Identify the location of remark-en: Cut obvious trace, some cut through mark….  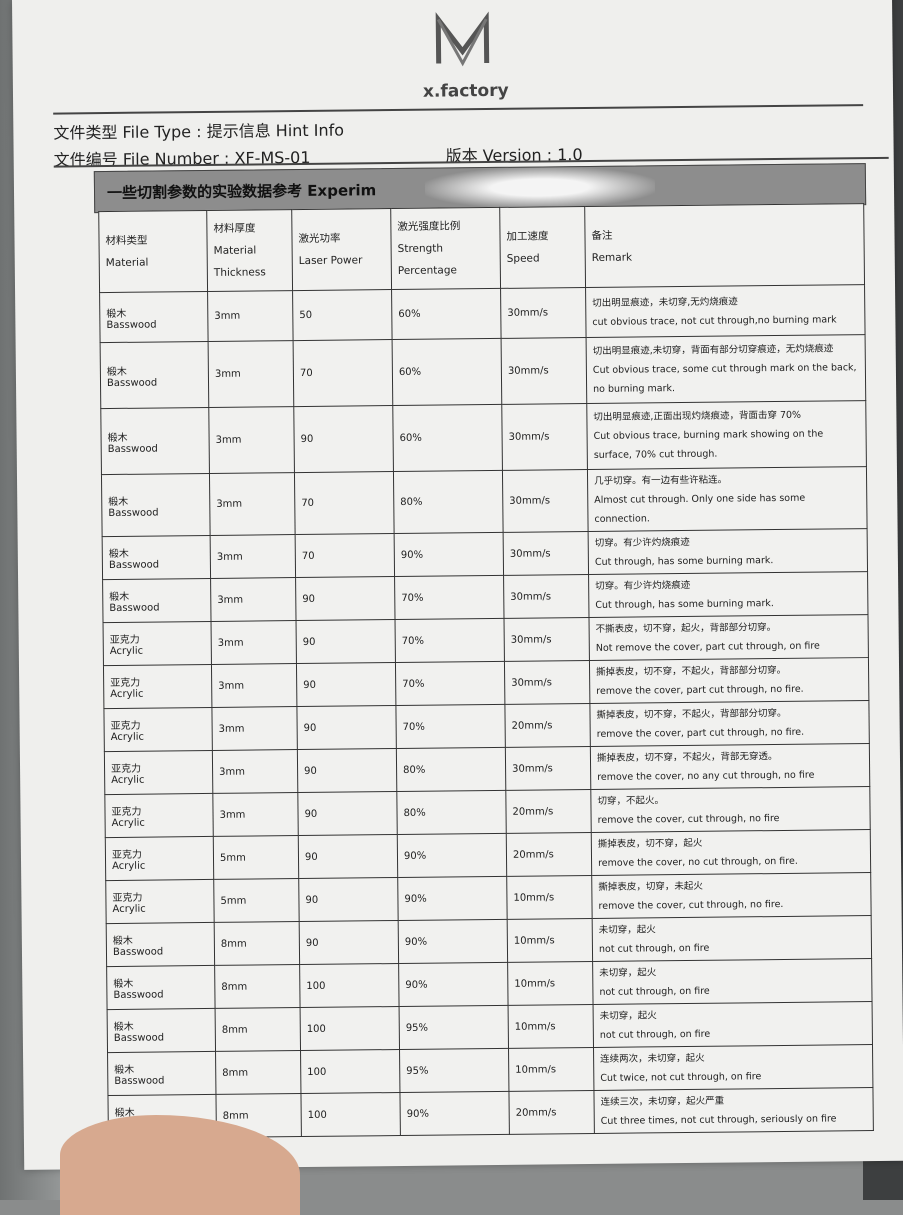
(724, 378).